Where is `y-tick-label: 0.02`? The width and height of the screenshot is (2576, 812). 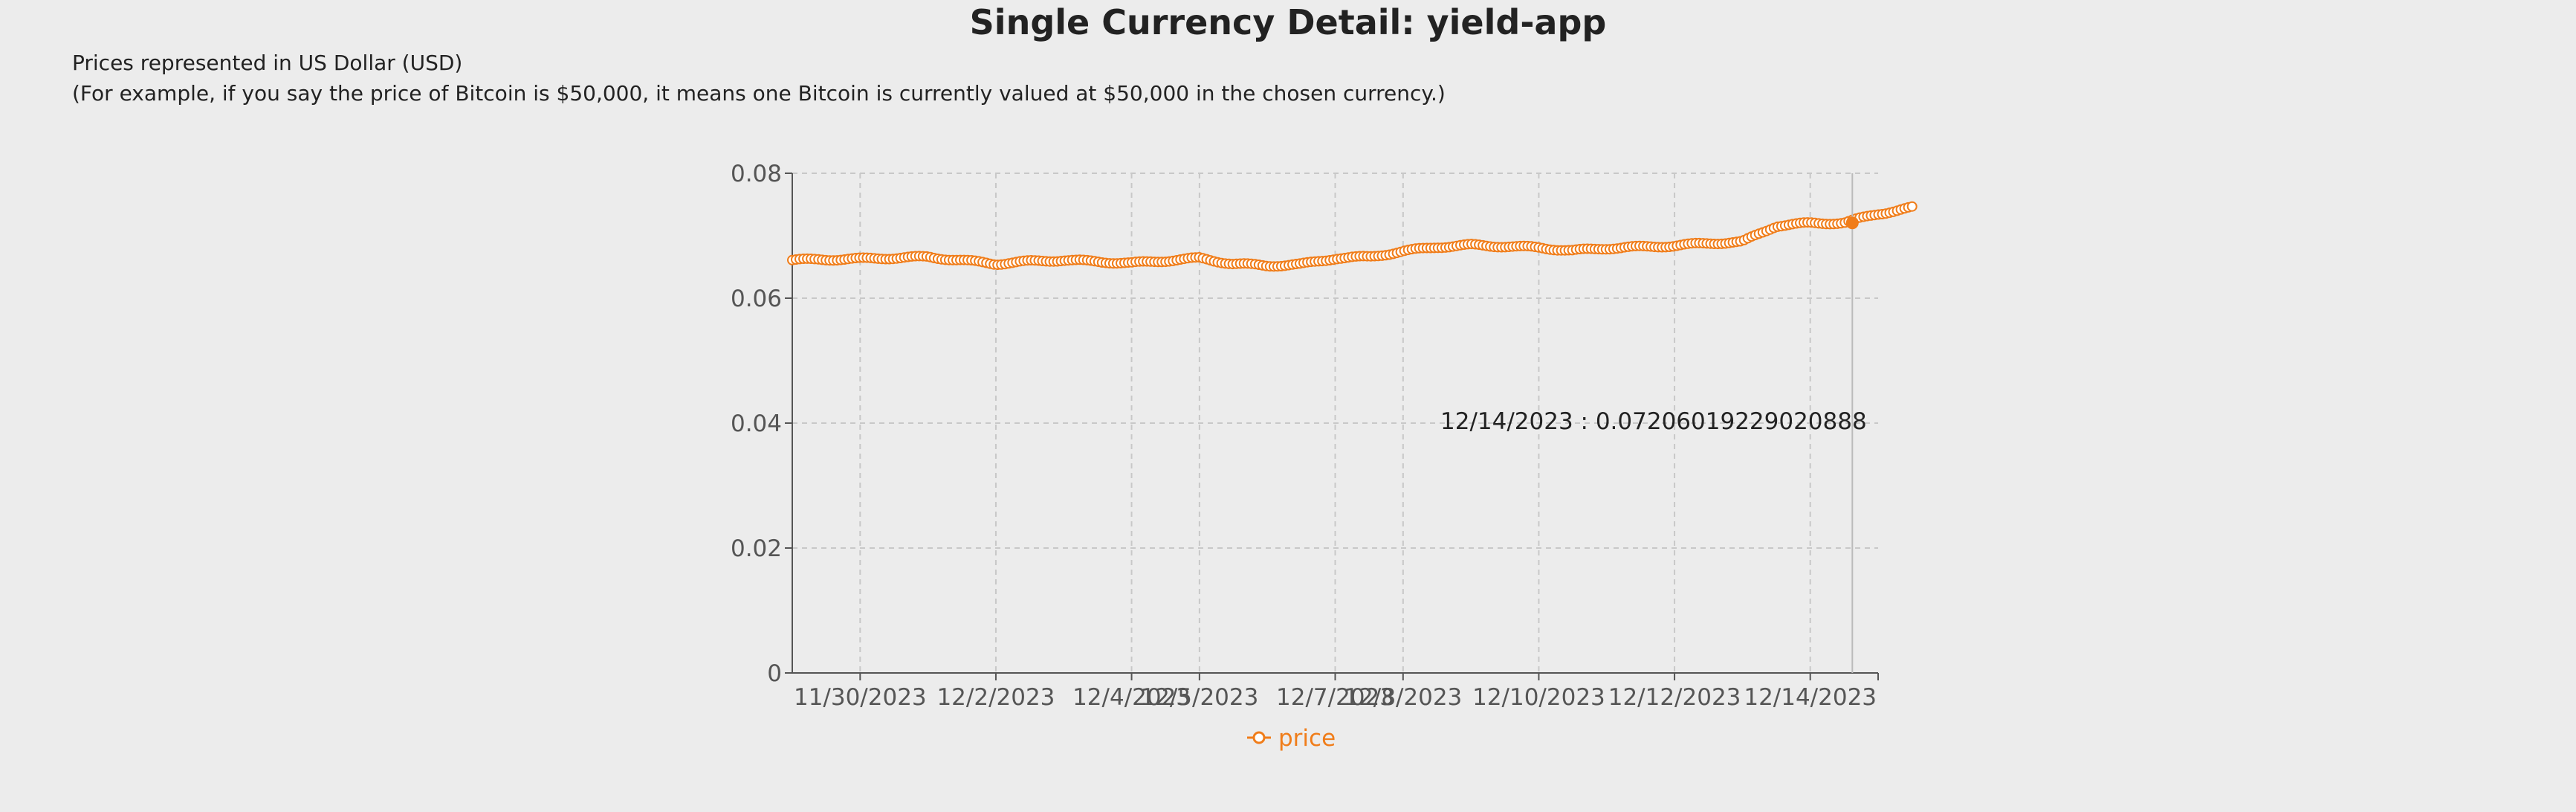 y-tick-label: 0.02 is located at coordinates (756, 548).